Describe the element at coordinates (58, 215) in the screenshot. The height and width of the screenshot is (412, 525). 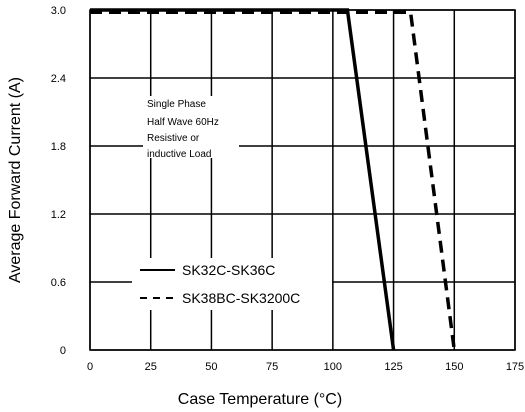
I see `y-tick-label: 1.2` at that location.